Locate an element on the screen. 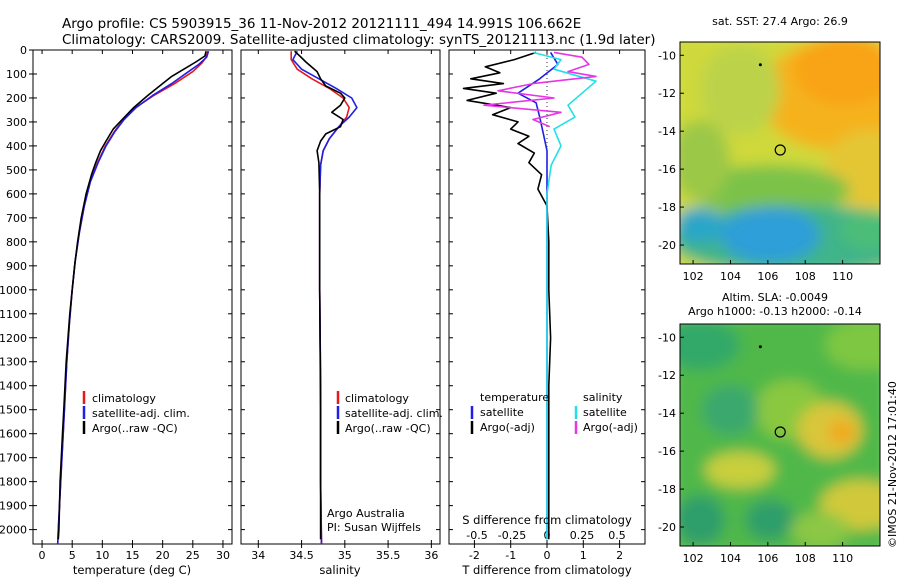  sla-map-axes: 102 104 106 108 110 -10 -12 -14 -16 -18 -20 is located at coordinates (755, 448).